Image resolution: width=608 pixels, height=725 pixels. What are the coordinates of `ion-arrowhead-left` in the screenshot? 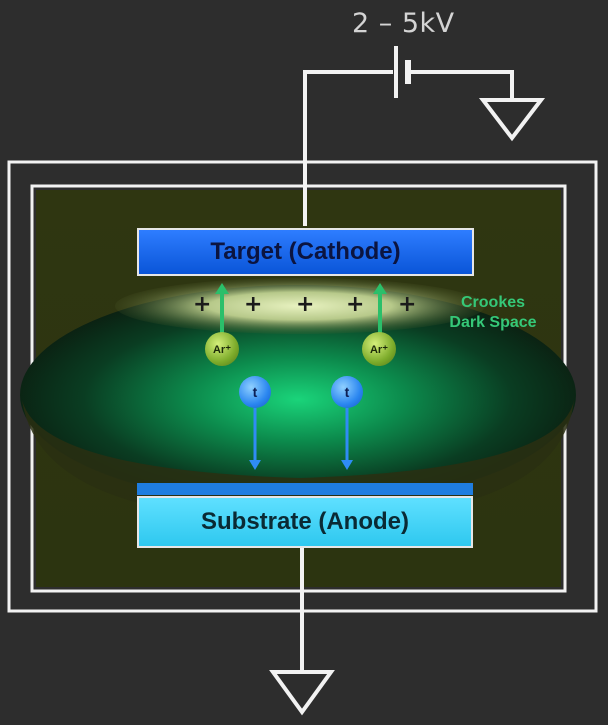 It's located at (222, 288).